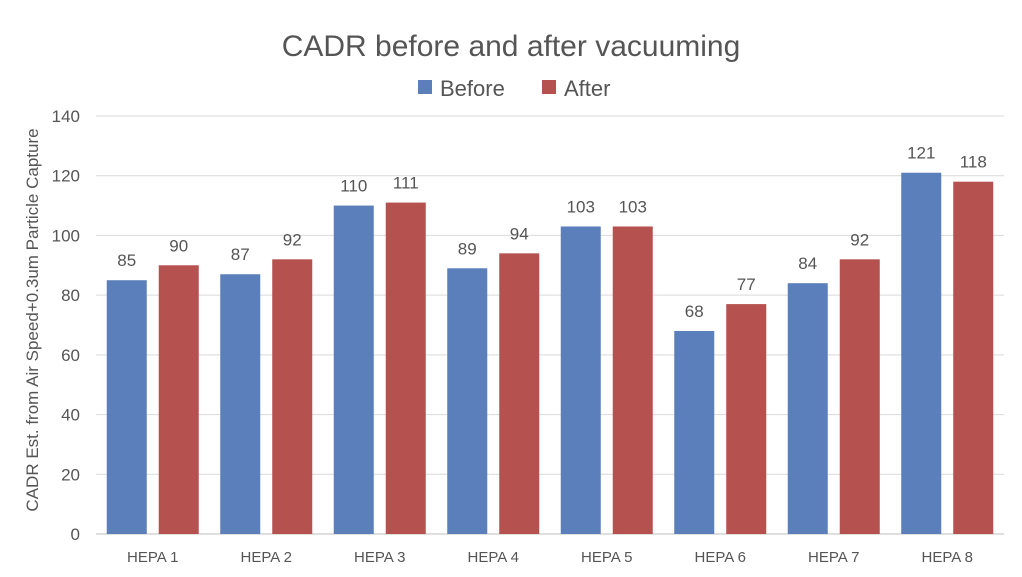  Describe the element at coordinates (746, 284) in the screenshot. I see `data-label: 77` at that location.